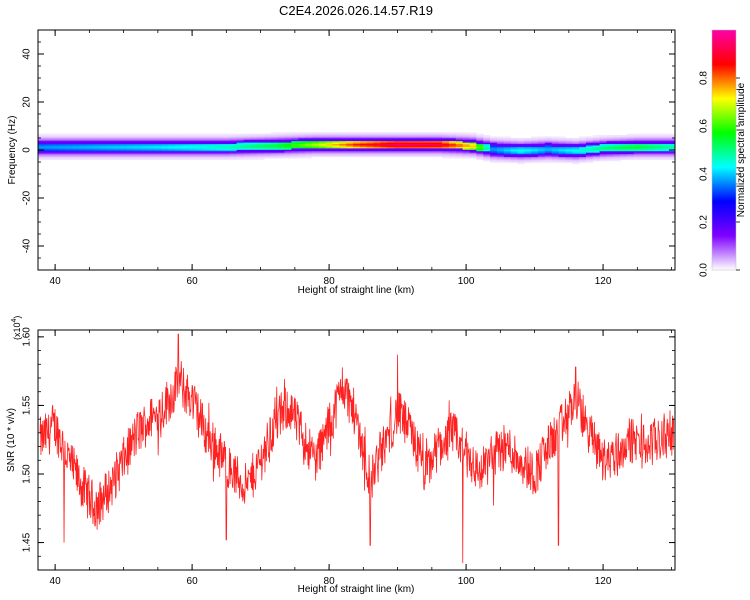 The image size is (750, 600). What do you see at coordinates (330, 281) in the screenshot?
I see `spectrogram-xtick-label: 80` at bounding box center [330, 281].